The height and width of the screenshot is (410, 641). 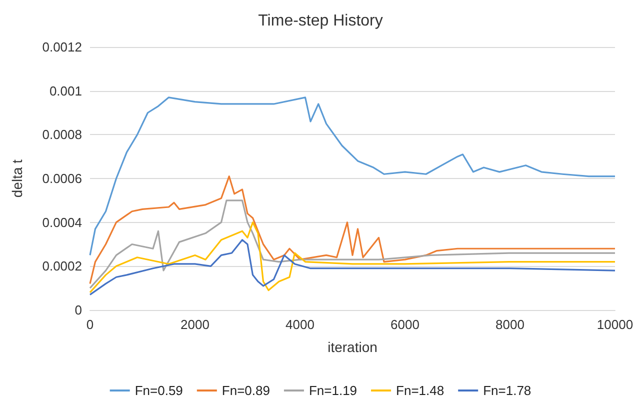 What do you see at coordinates (17, 178) in the screenshot?
I see `y-axis-title: delta t` at bounding box center [17, 178].